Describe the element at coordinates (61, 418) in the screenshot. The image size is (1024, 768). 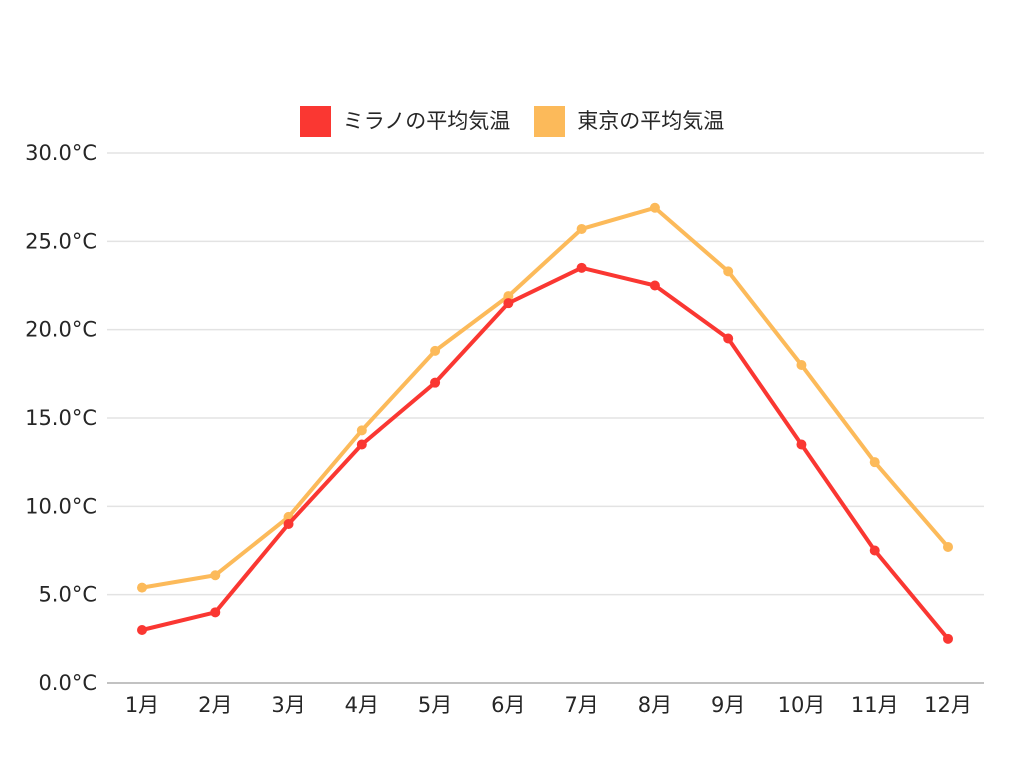
I see `y-tick-label: 15.0°C` at that location.